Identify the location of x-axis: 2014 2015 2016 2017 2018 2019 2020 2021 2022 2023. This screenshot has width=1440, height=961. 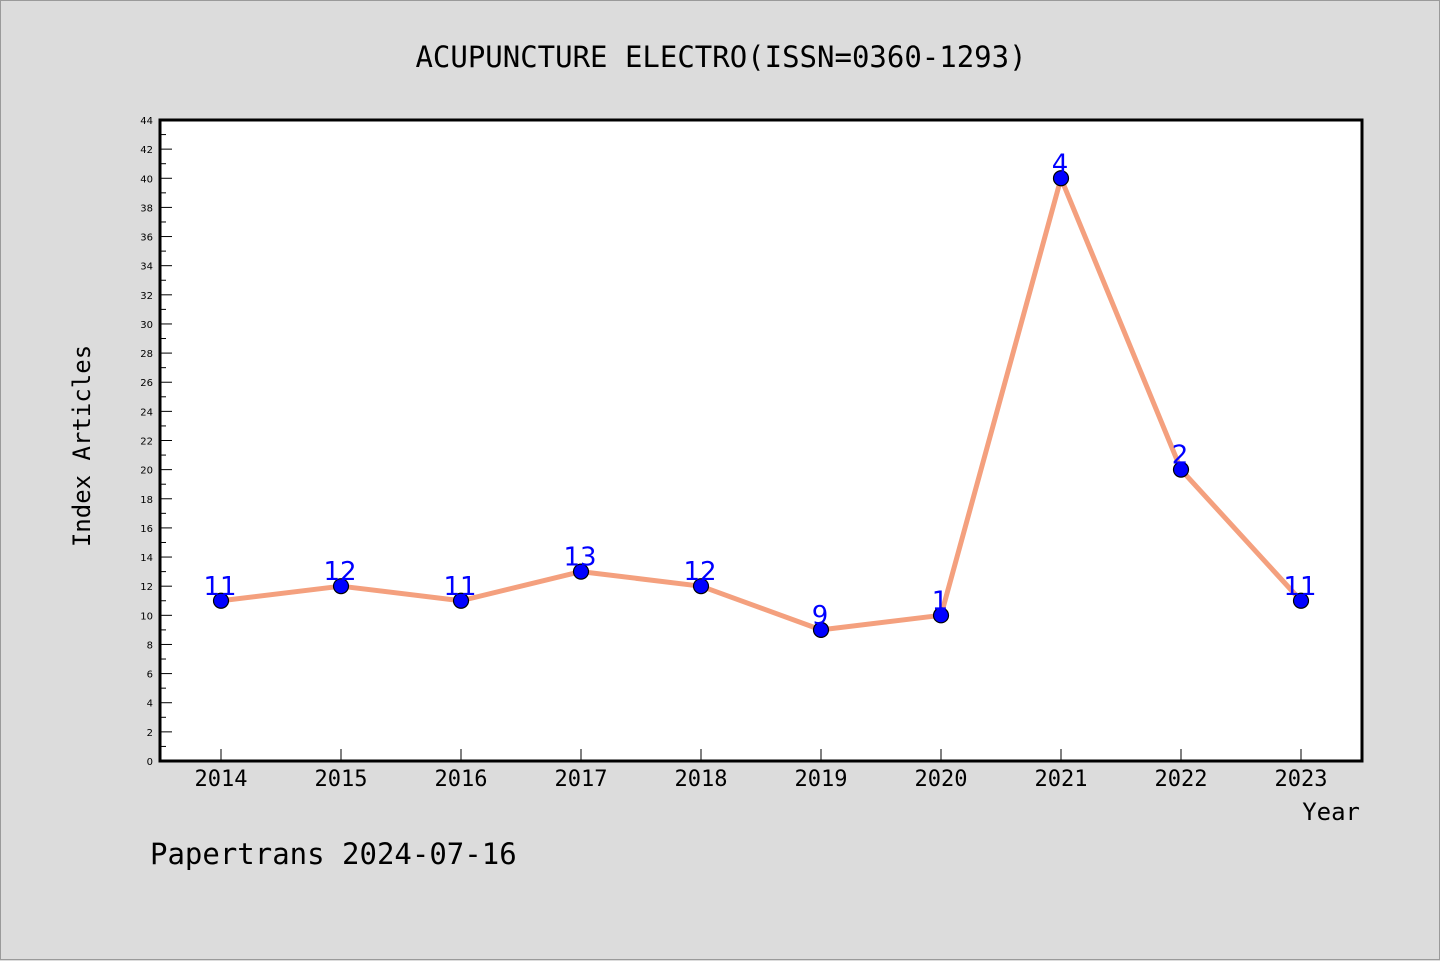
(761, 770).